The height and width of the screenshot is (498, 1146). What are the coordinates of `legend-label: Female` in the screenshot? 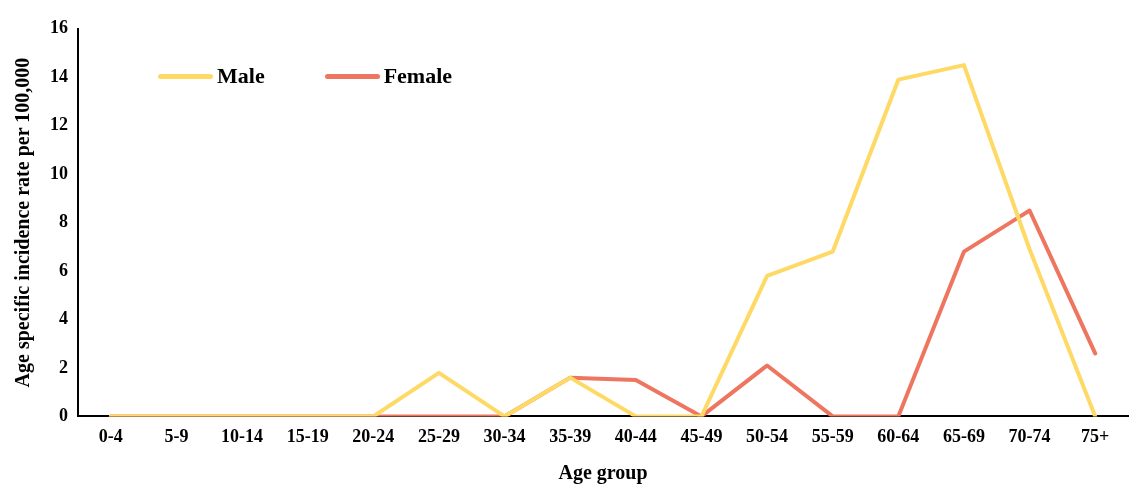 It's located at (418, 76).